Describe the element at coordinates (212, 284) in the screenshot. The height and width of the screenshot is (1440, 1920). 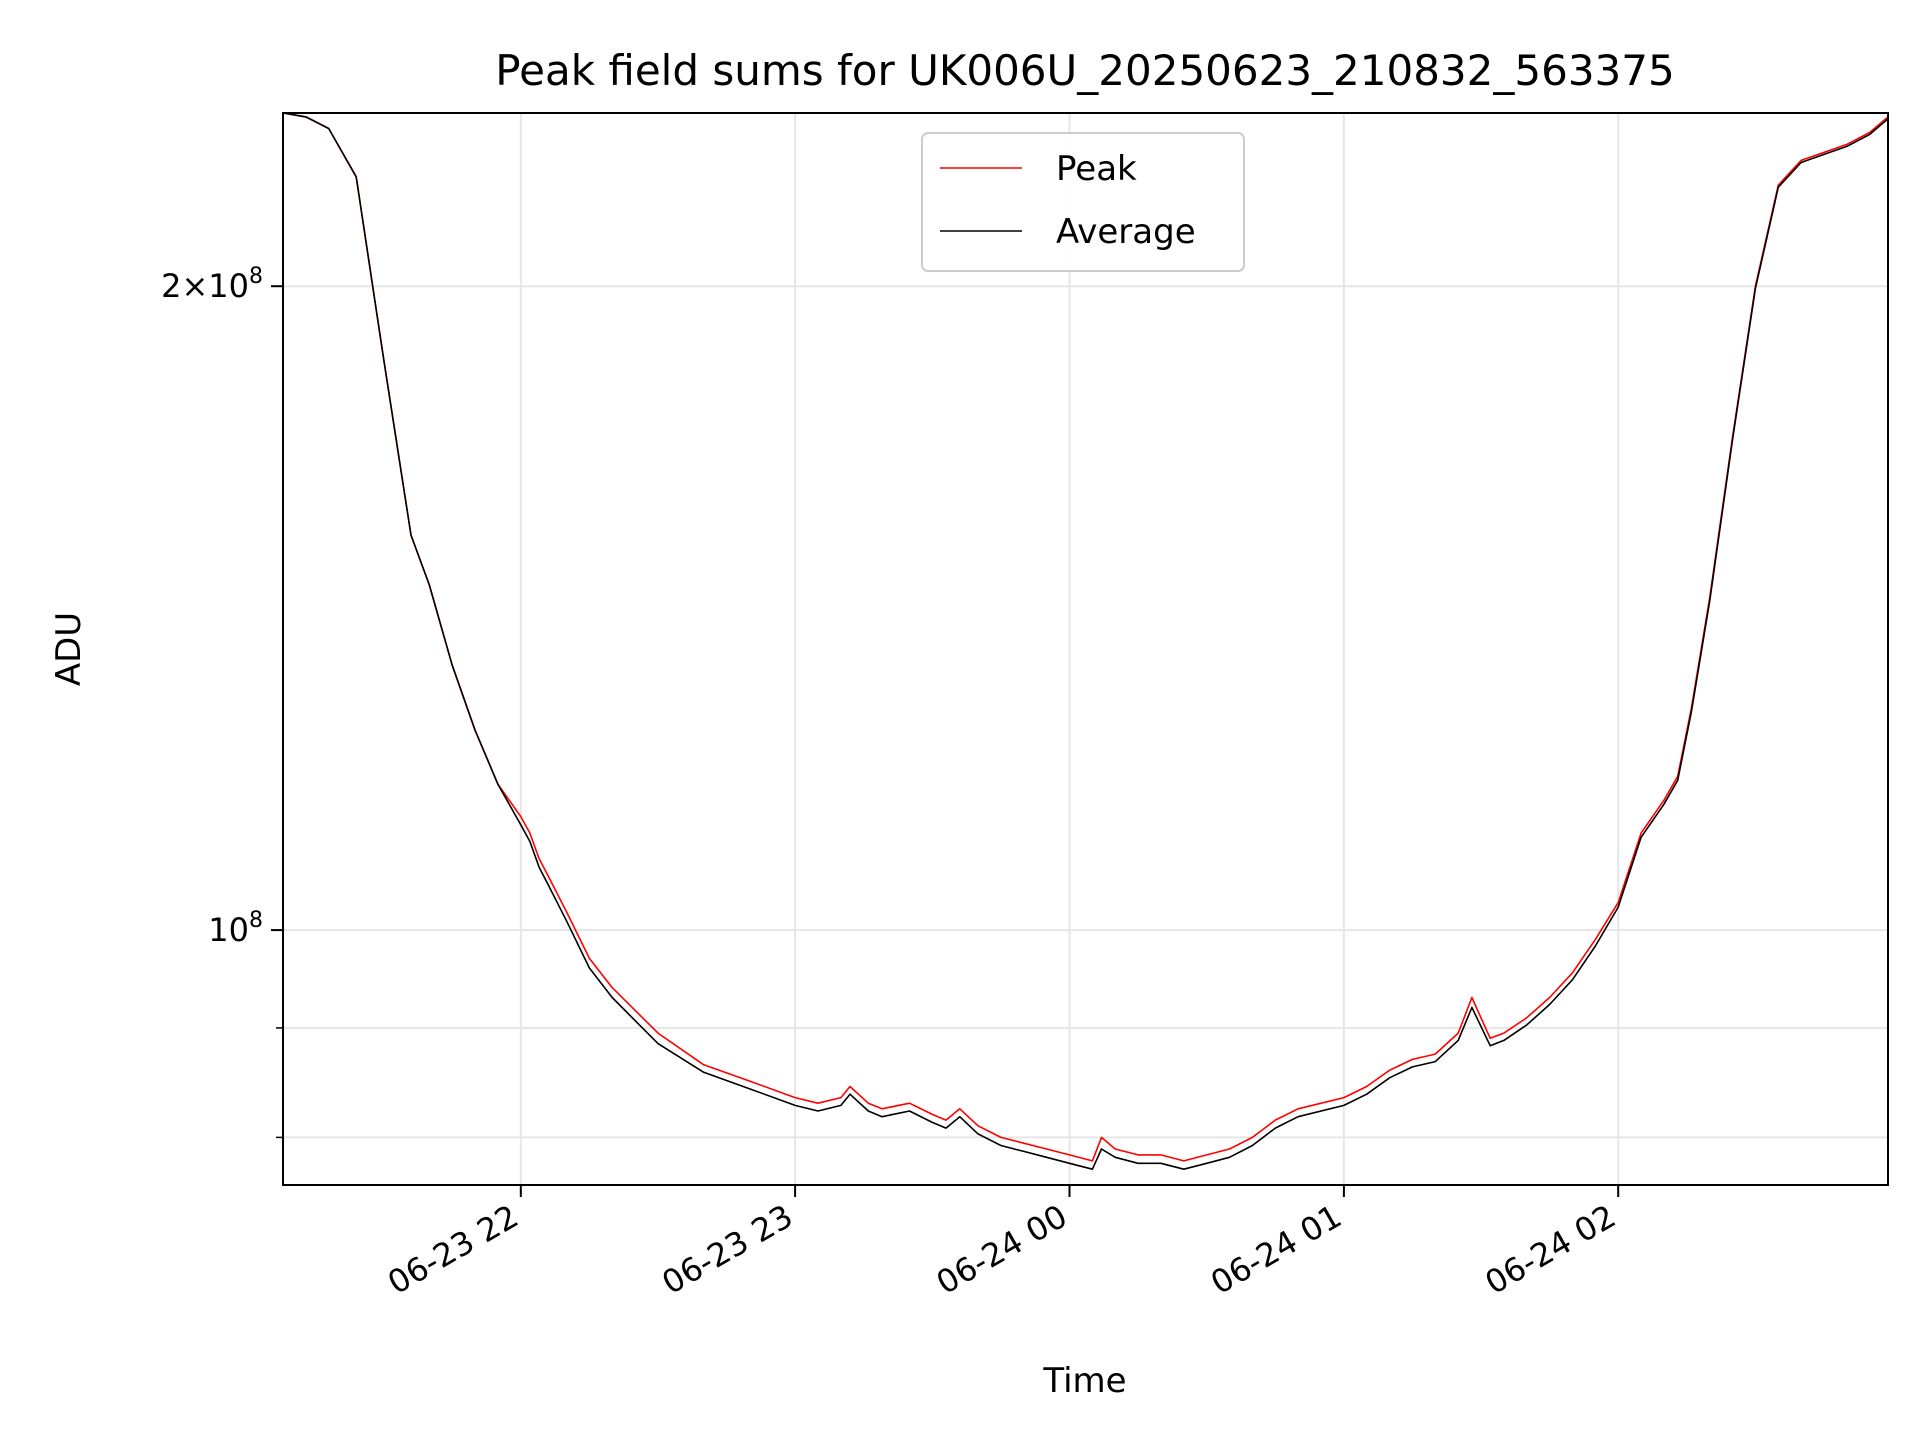
I see `y-tick-label: 2×108` at that location.